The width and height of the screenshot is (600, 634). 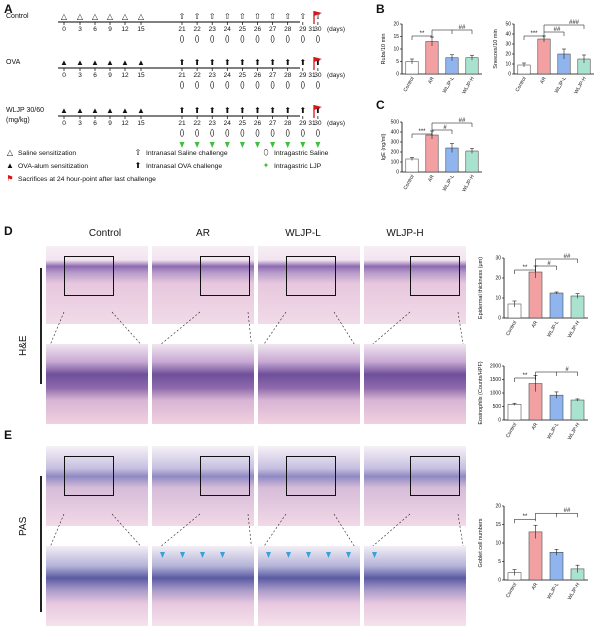 What do you see at coordinates (243, 29) in the screenshot?
I see `timeline-day: 25` at bounding box center [243, 29].